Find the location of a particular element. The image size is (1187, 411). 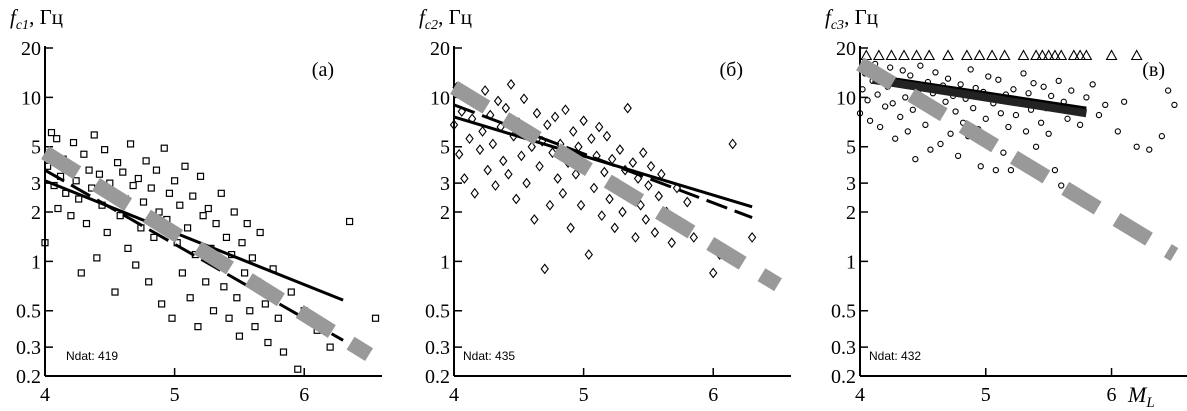

model-line-gray is located at coordinates (1017, 159).